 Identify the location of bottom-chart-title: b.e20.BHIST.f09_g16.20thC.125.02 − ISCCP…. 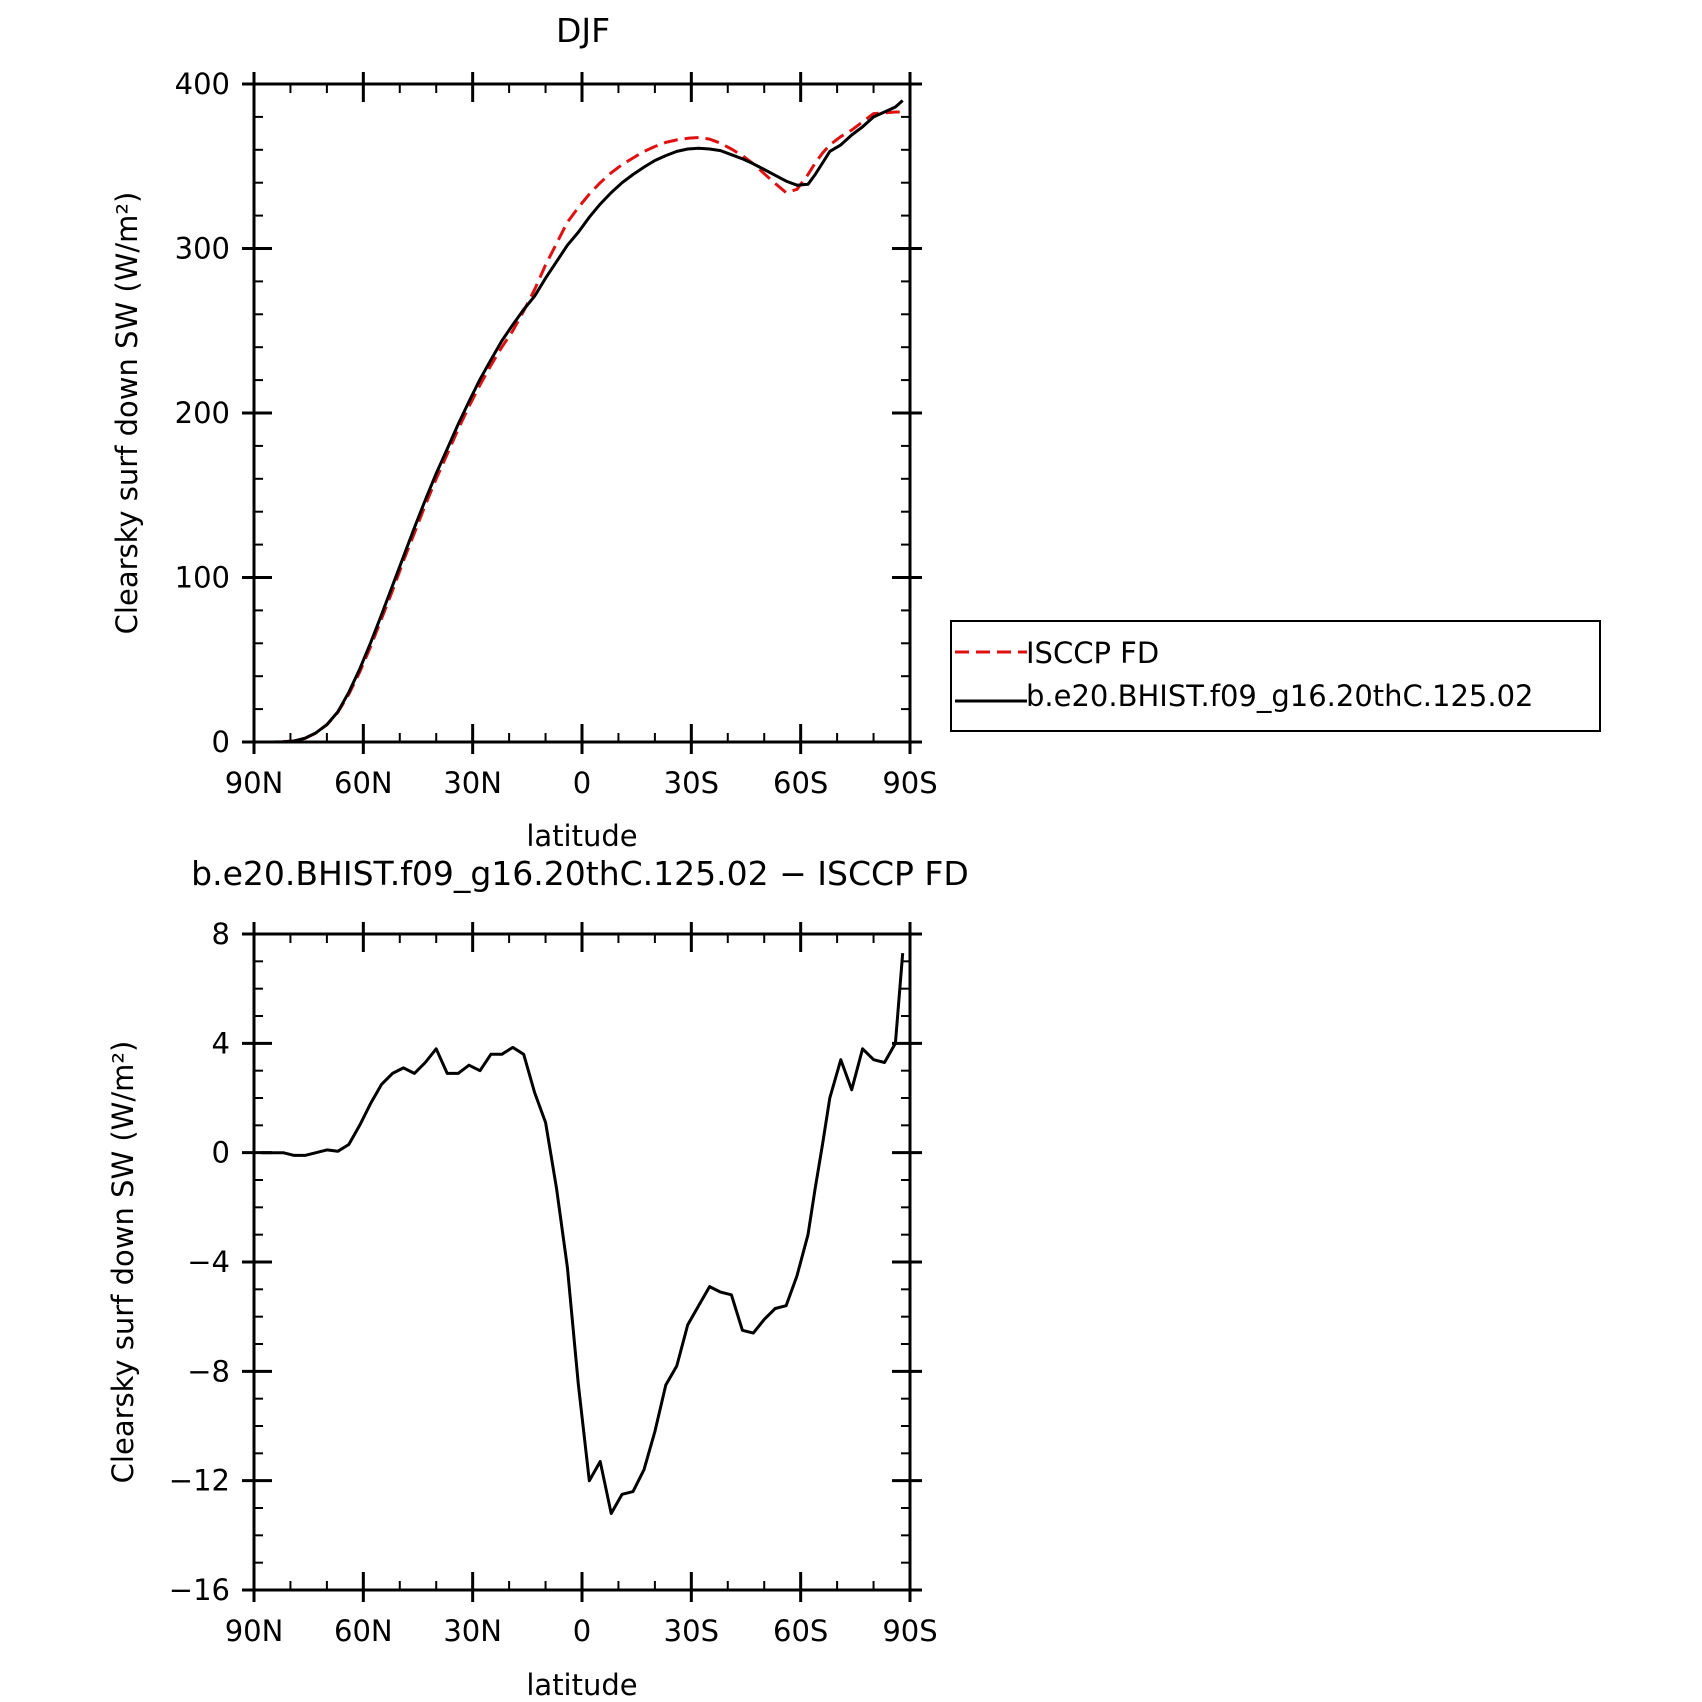
(580, 873).